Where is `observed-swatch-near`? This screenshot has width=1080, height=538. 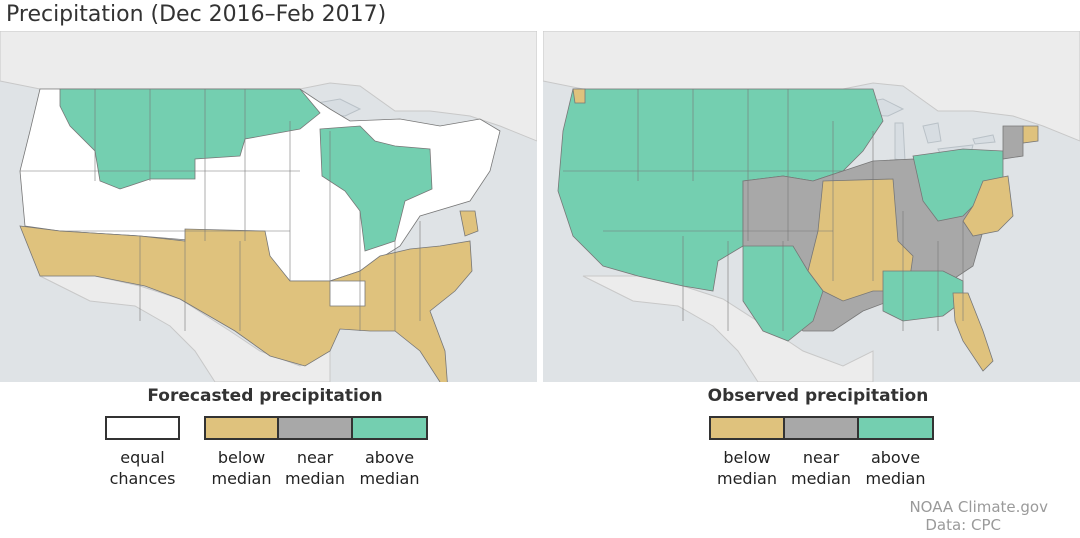 observed-swatch-near is located at coordinates (821, 428).